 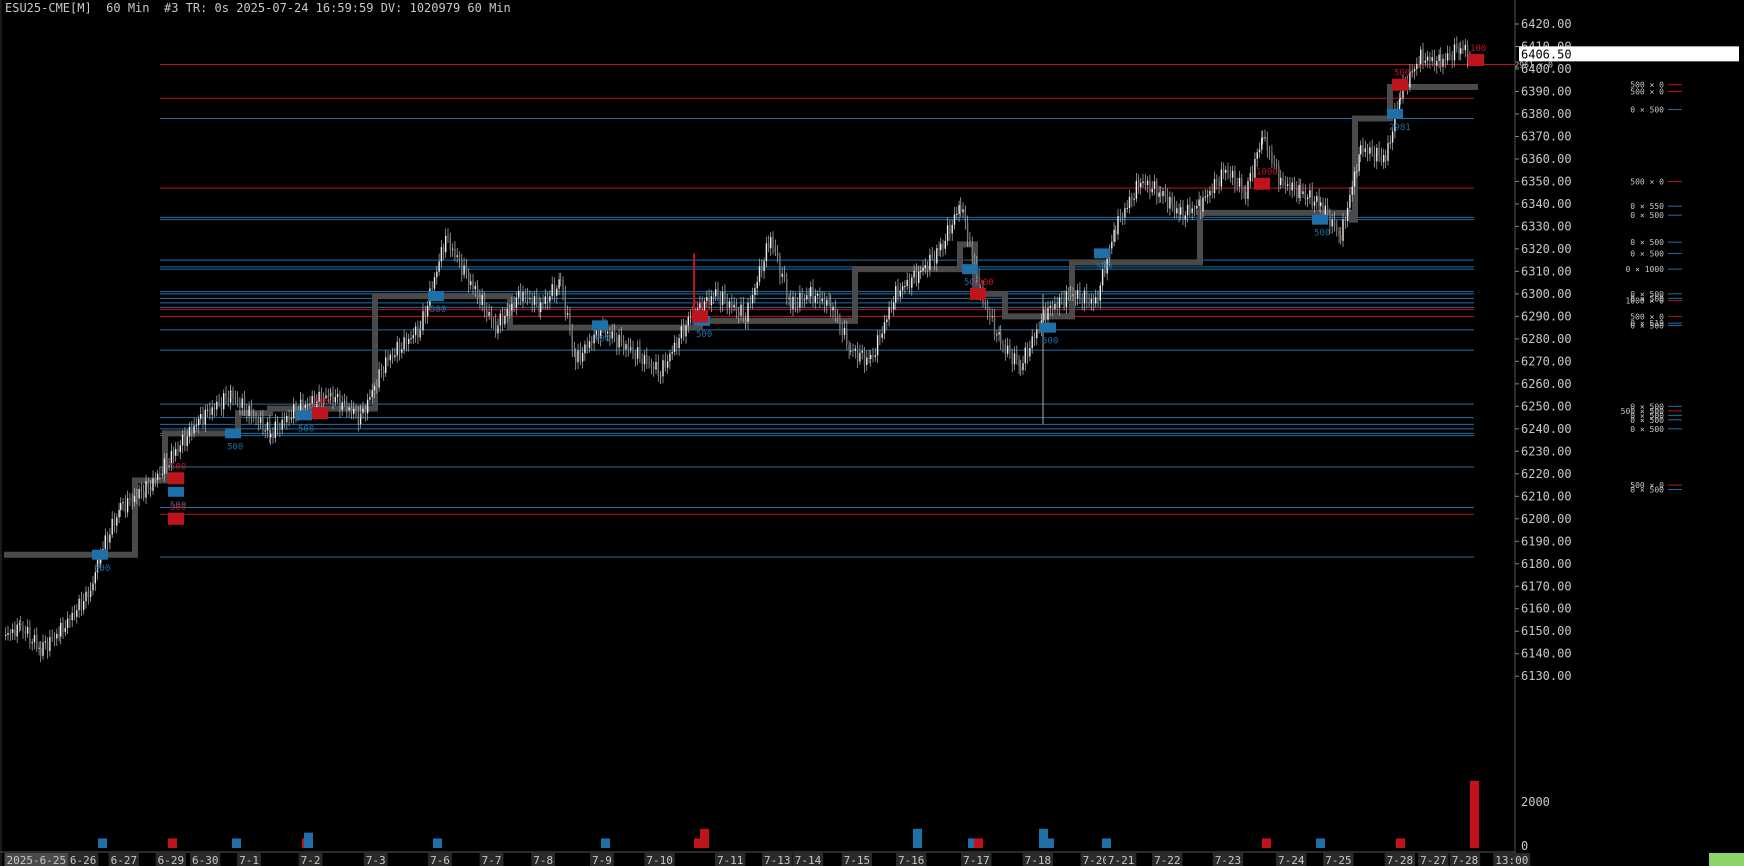 I want to click on price-tick-label: 6240.00, so click(x=1546, y=429).